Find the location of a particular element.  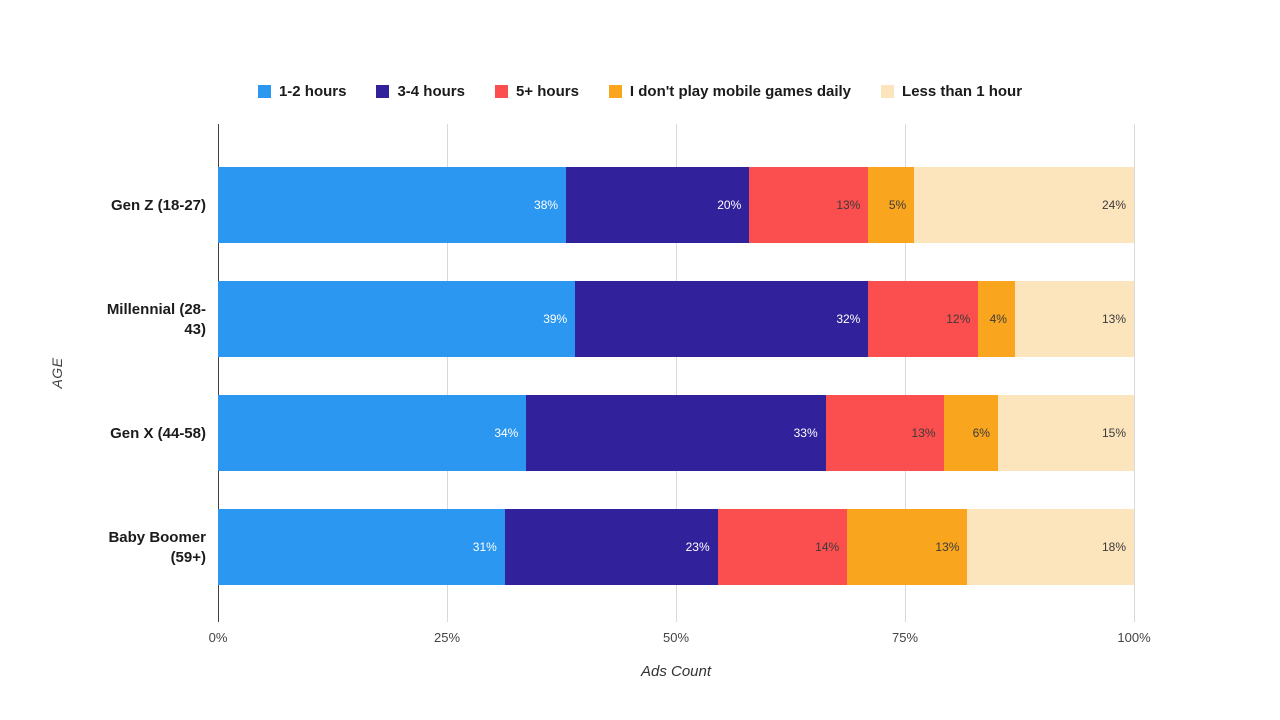

bar-value-label: 24% is located at coordinates (1113, 205).